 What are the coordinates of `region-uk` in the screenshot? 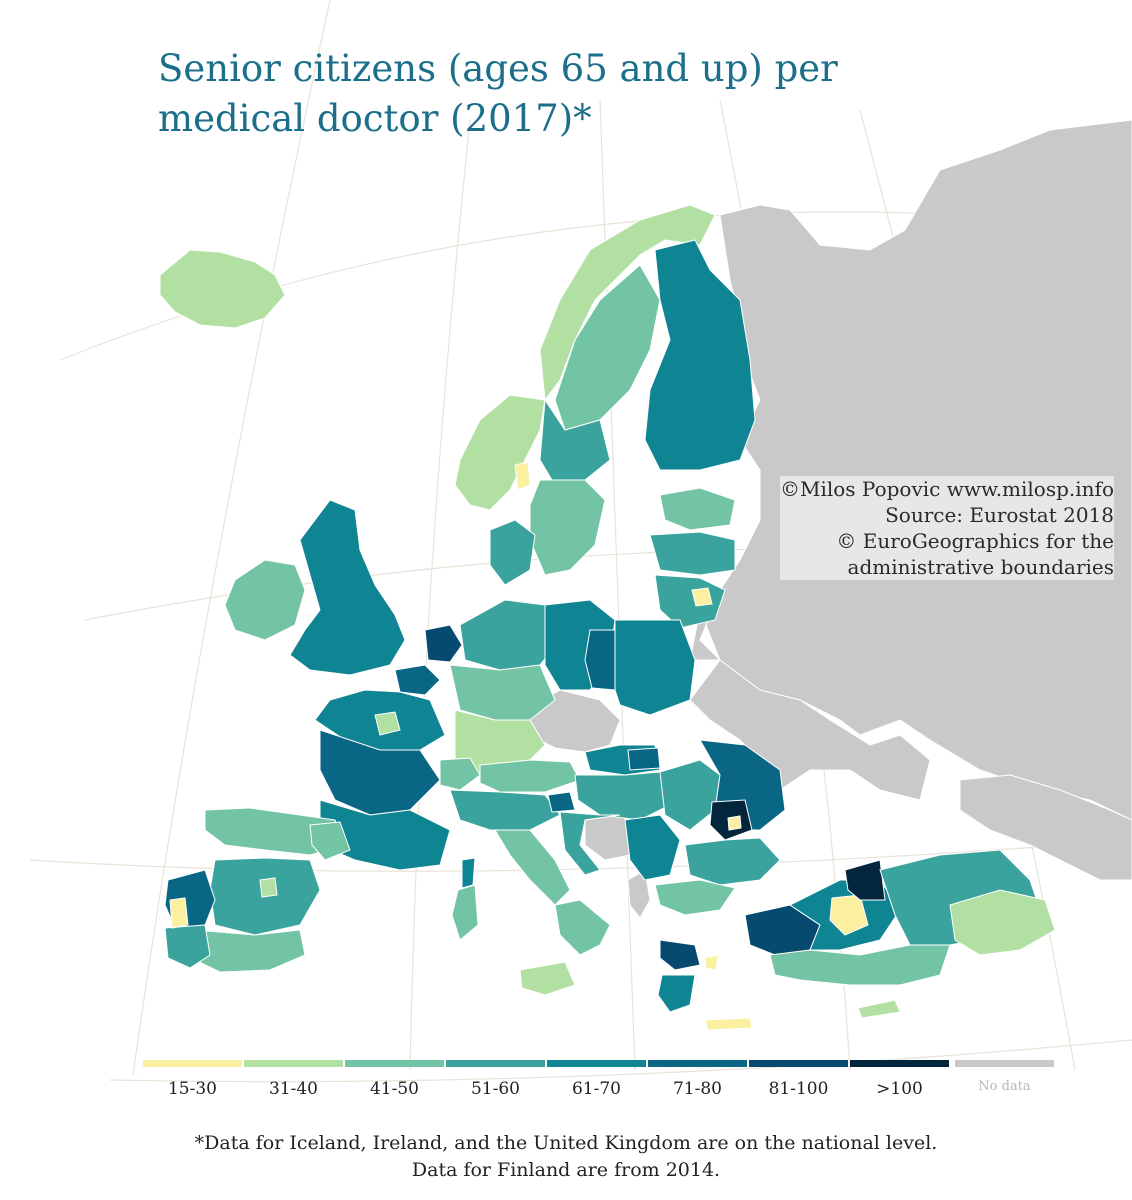 It's located at (347, 587).